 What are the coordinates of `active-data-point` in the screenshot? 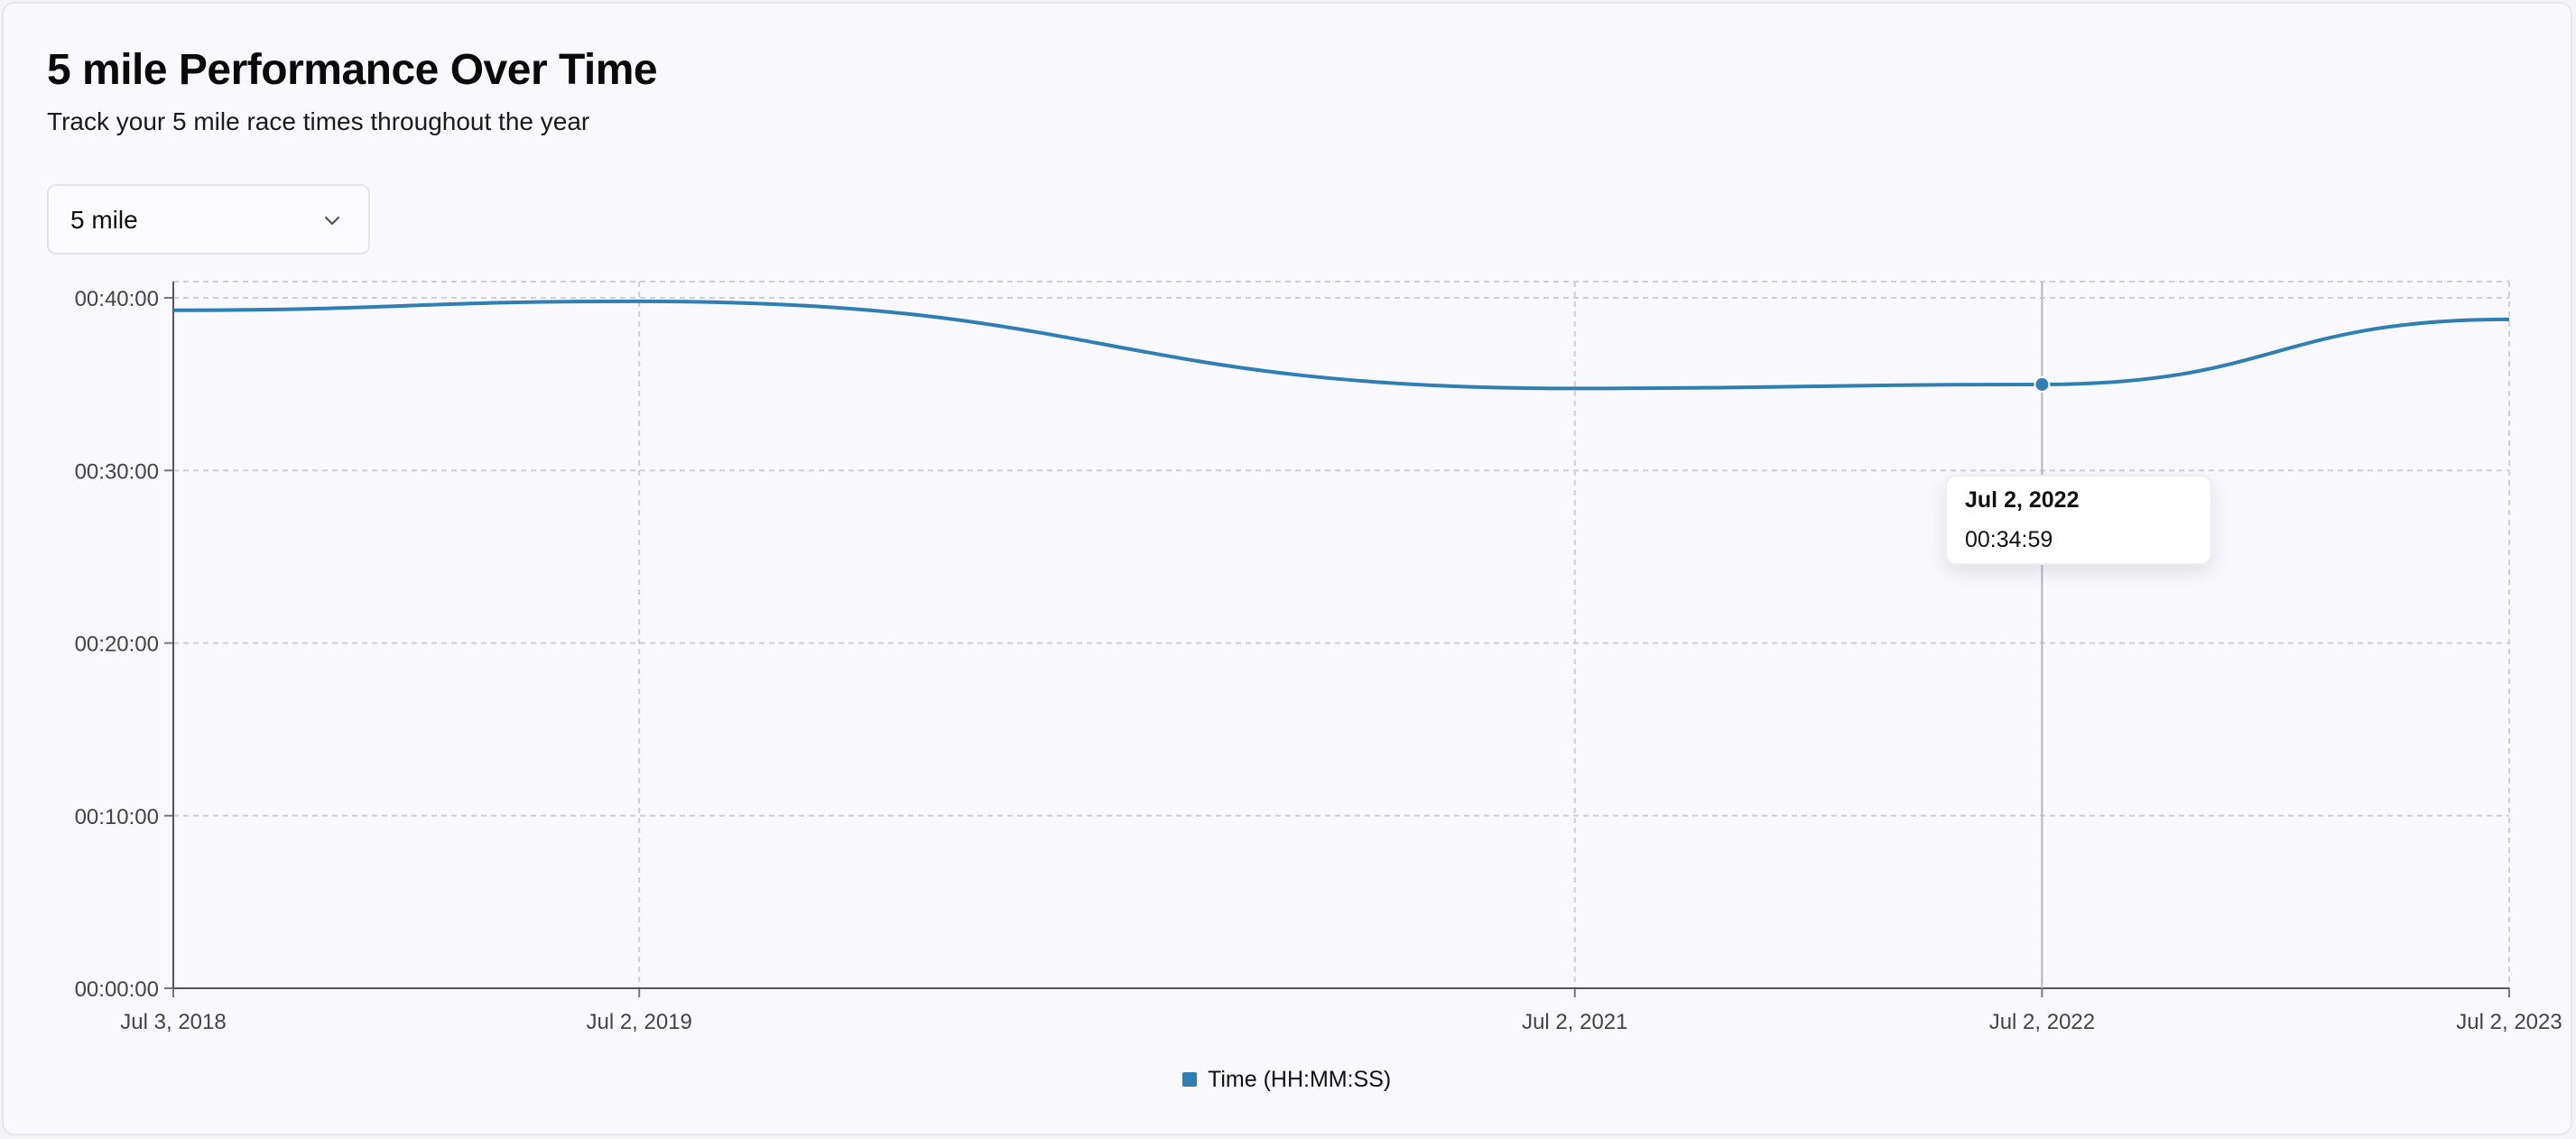 It's located at (2042, 384).